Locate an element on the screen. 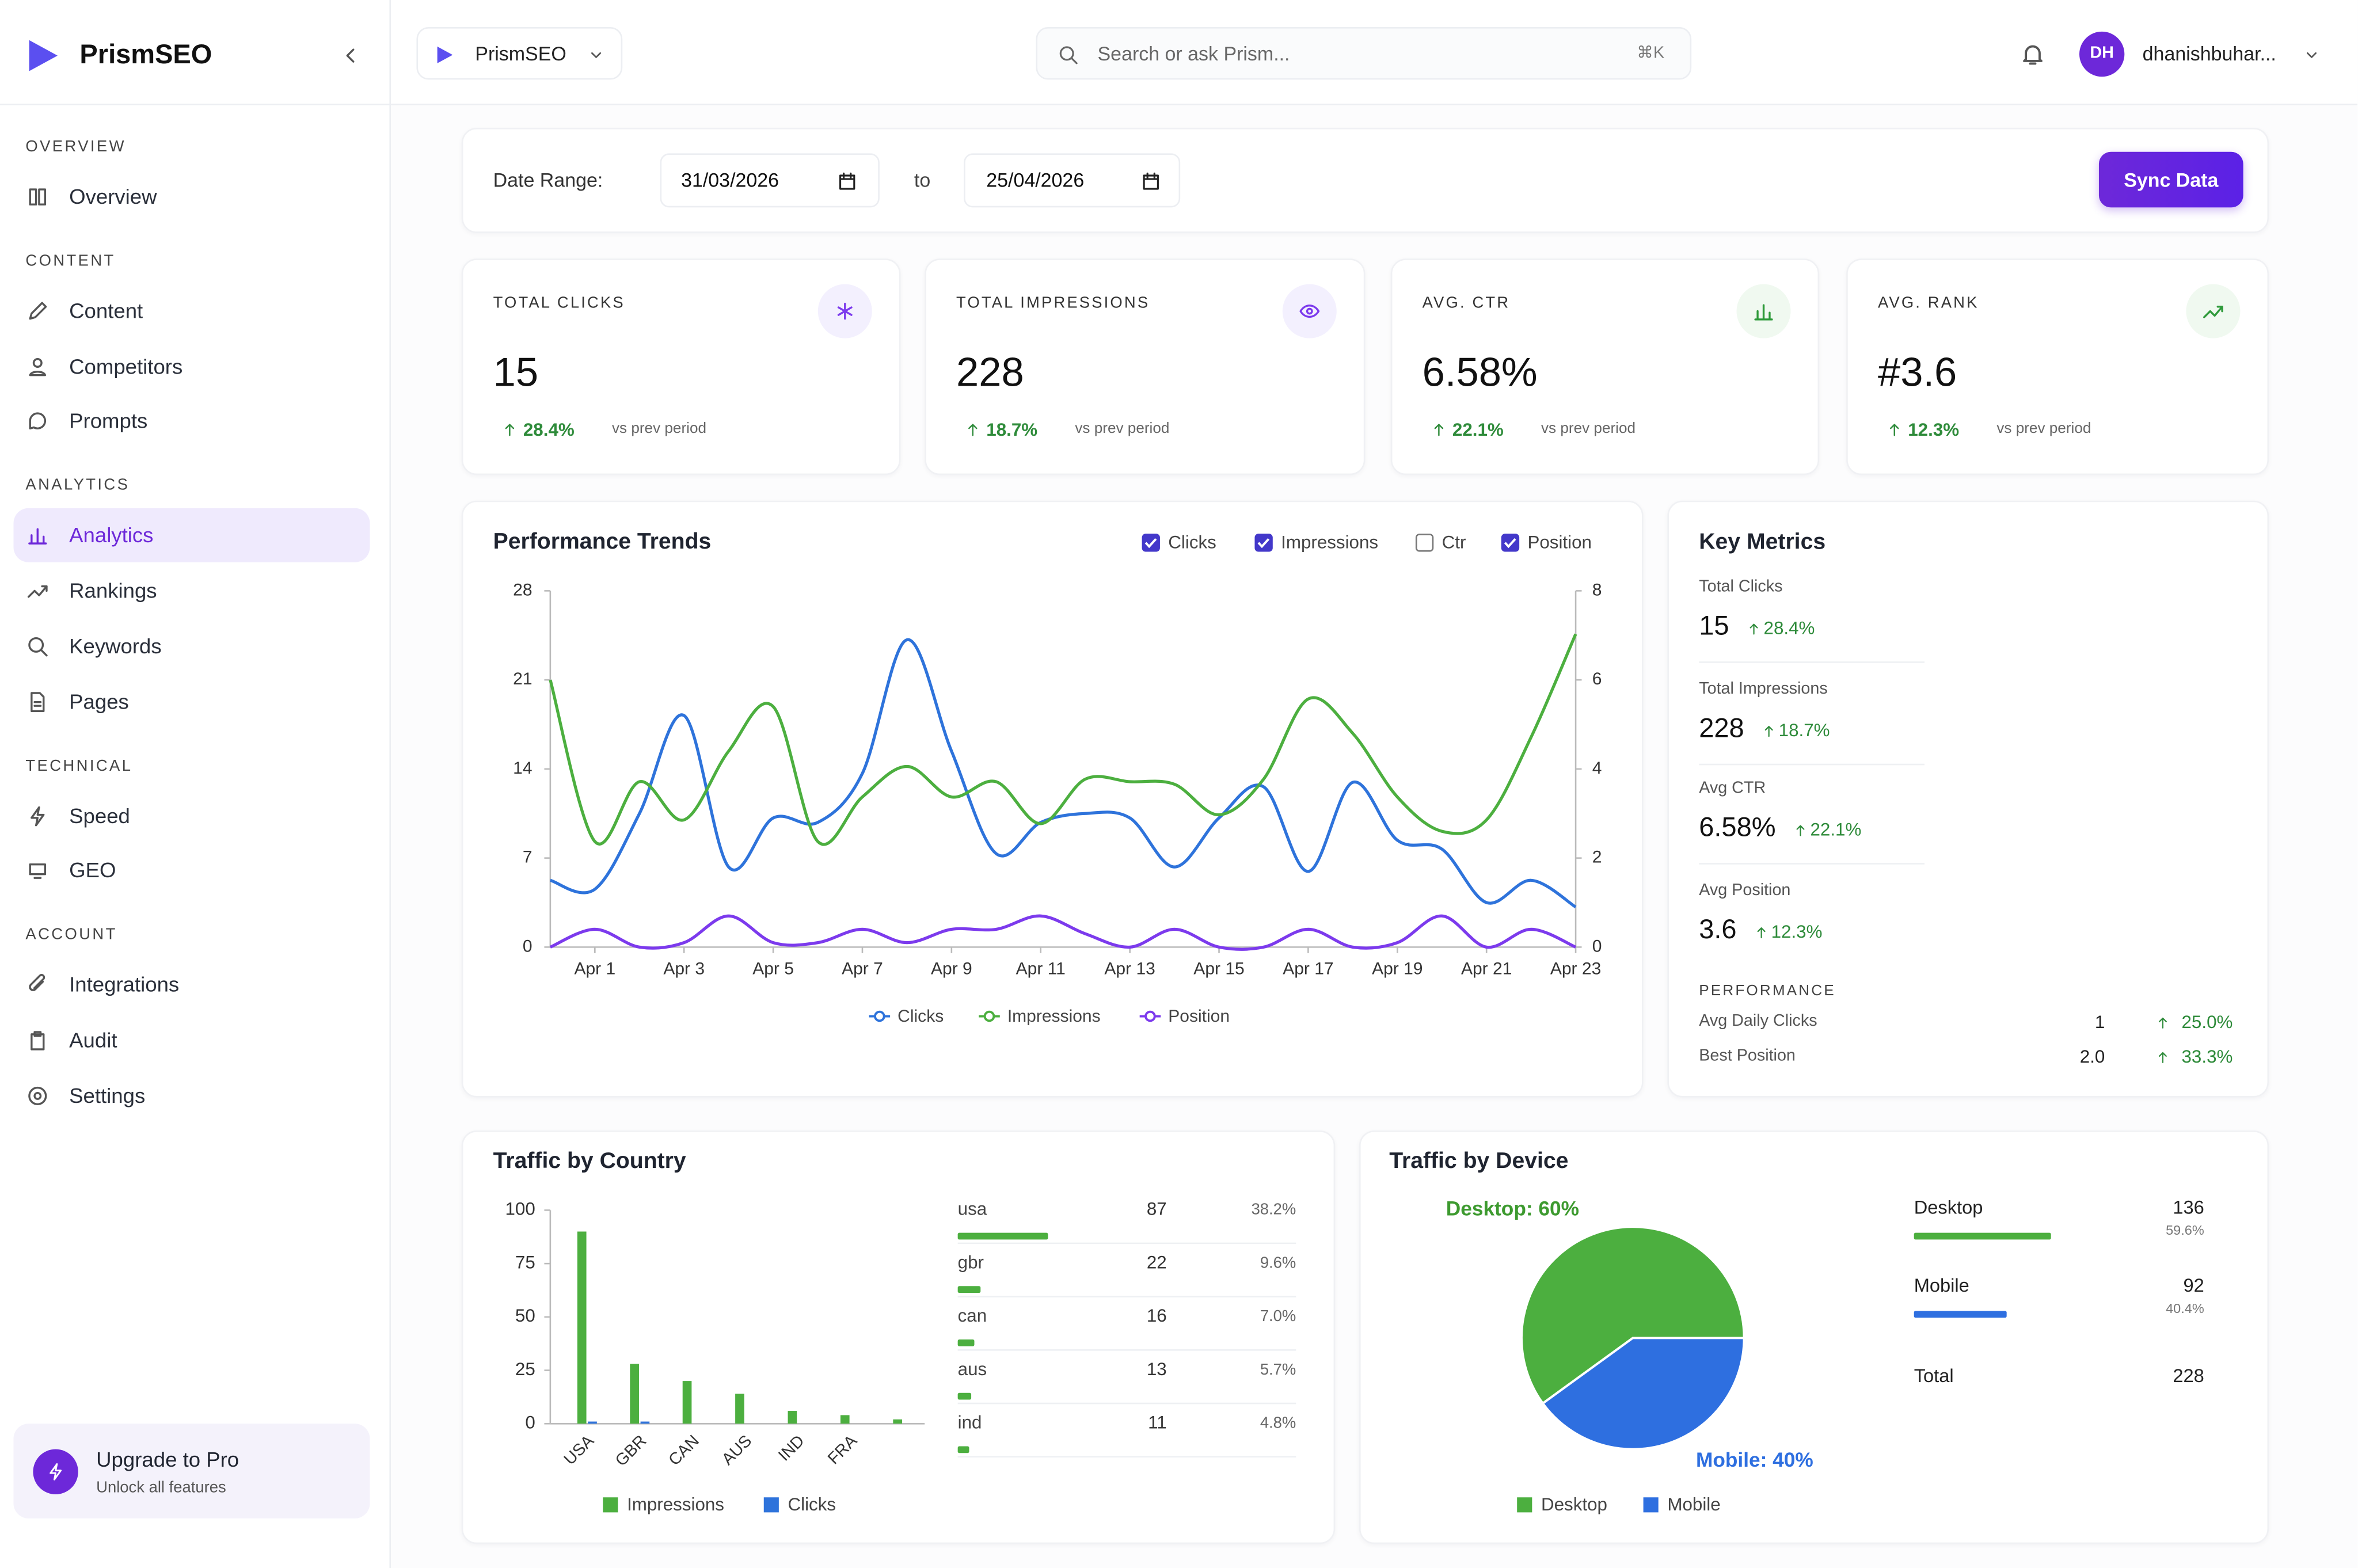 The height and width of the screenshot is (1568, 2358). sync-button is located at coordinates (2170, 180).